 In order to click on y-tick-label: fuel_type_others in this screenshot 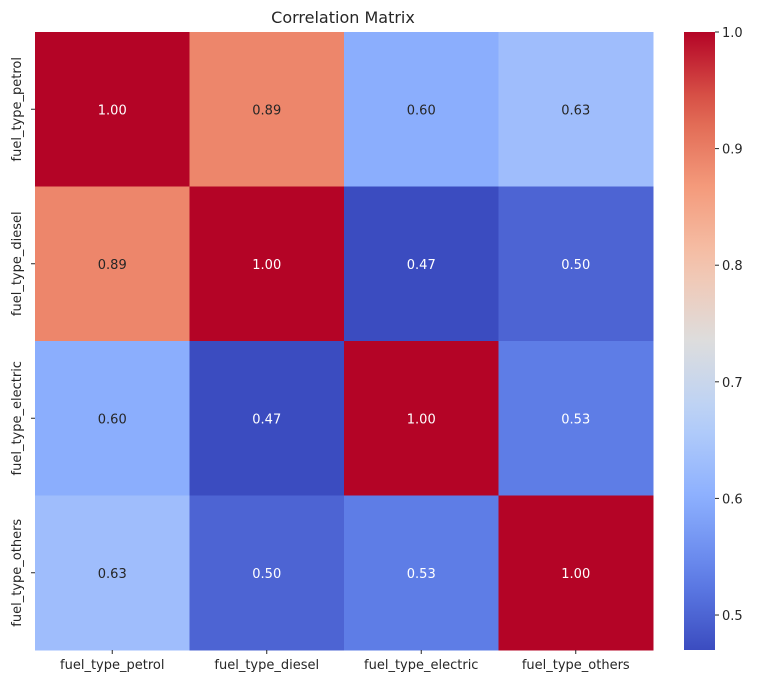, I will do `click(17, 573)`.